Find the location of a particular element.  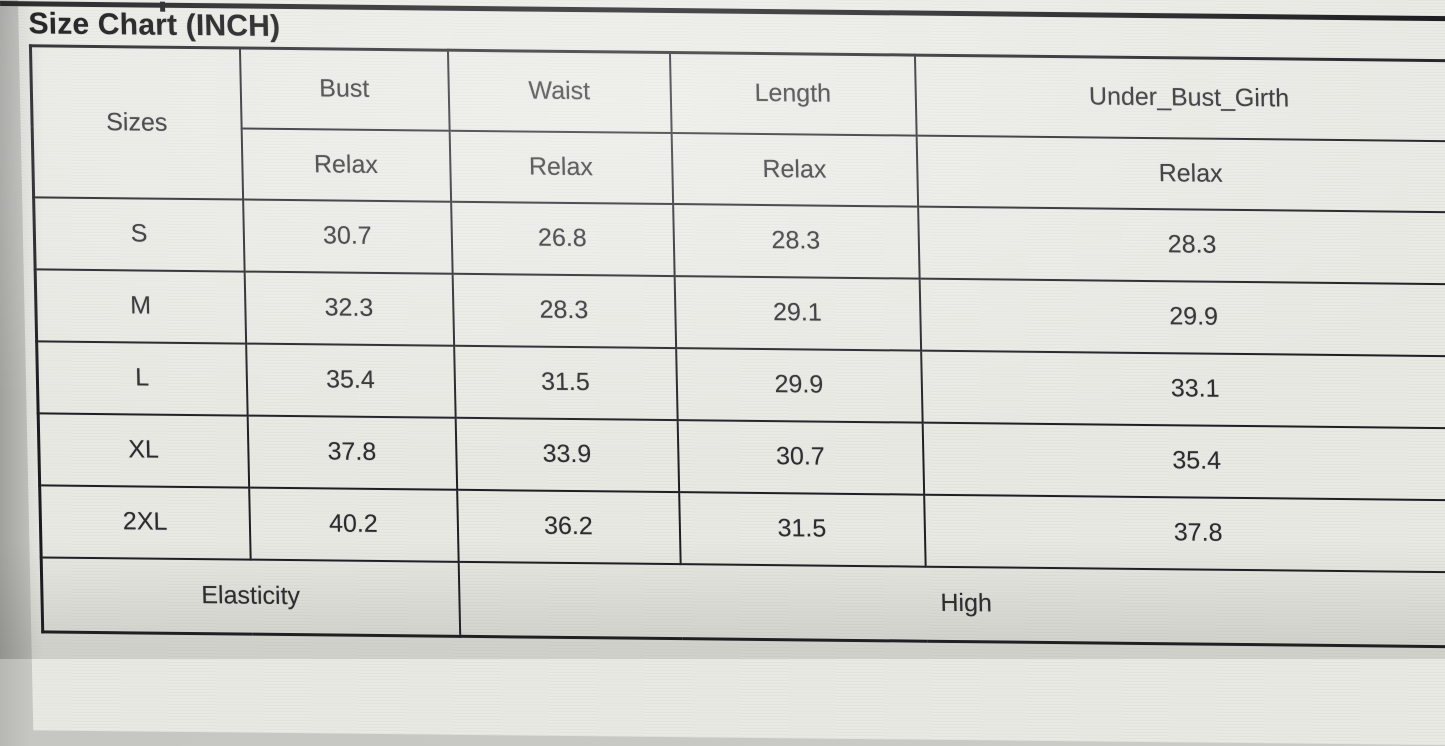

waist-value: 33.9 is located at coordinates (567, 454).